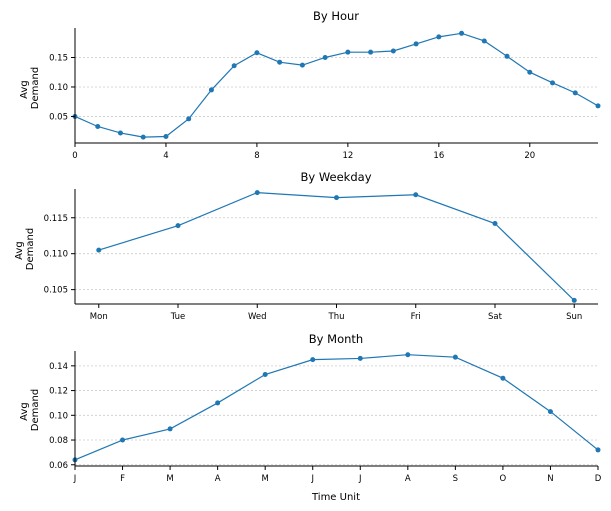 This screenshot has height=511, width=611. I want to click on y-tick-label: 0.115, so click(56, 219).